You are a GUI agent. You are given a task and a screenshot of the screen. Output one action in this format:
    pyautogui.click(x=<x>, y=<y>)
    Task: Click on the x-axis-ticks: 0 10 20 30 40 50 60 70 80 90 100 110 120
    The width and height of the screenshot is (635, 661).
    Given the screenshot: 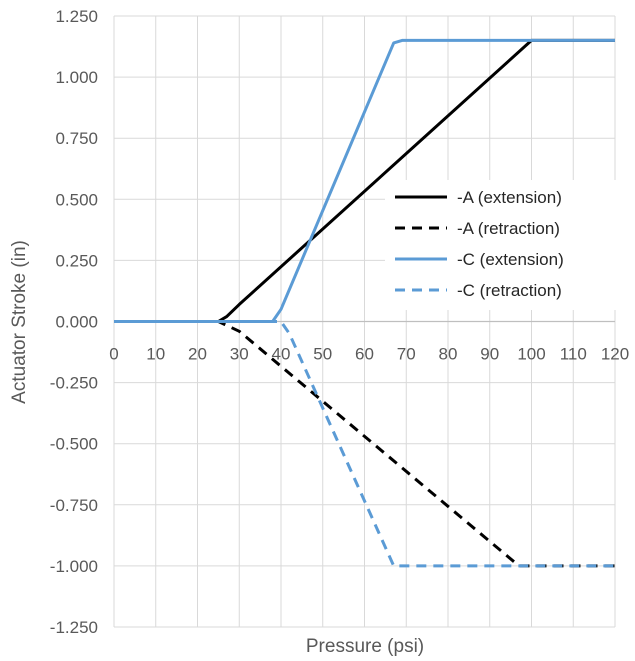 What is the action you would take?
    pyautogui.click(x=369, y=354)
    